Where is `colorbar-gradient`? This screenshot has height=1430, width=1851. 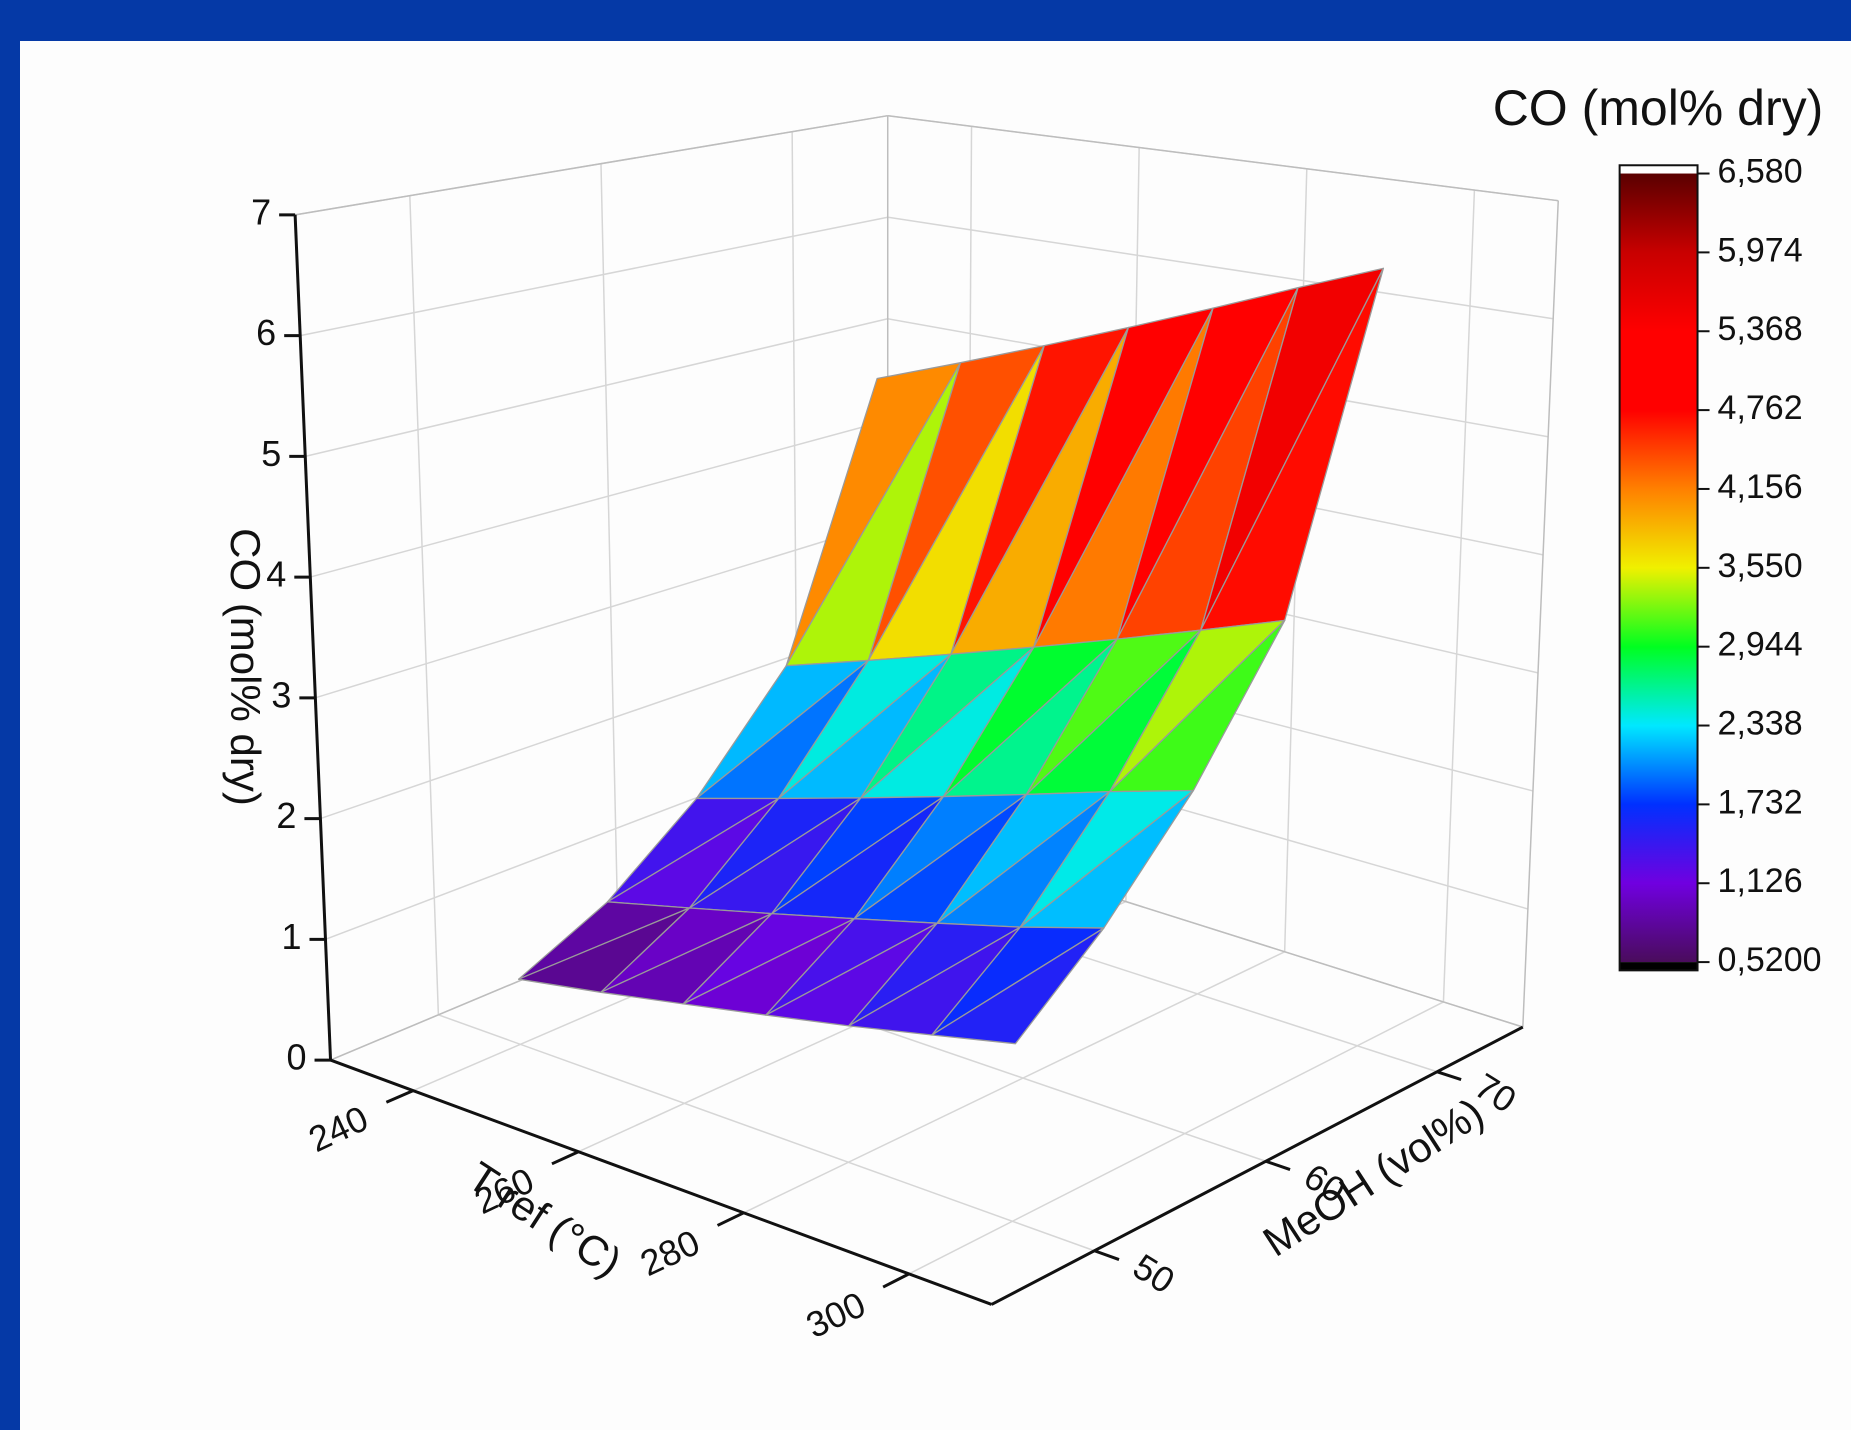
colorbar-gradient is located at coordinates (1658, 568).